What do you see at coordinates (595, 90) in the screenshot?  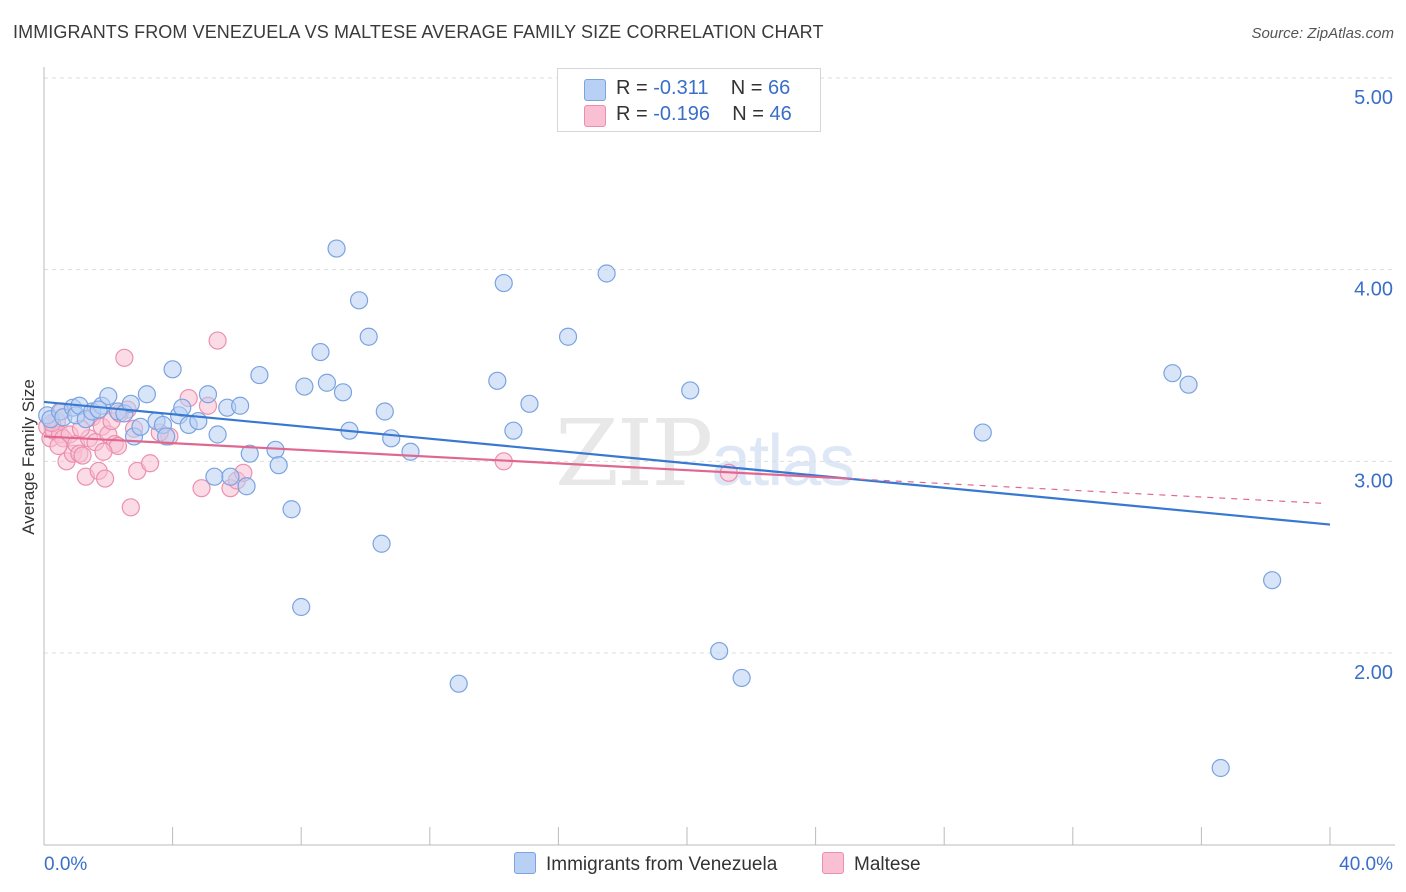 I see `legend-swatch-blue` at bounding box center [595, 90].